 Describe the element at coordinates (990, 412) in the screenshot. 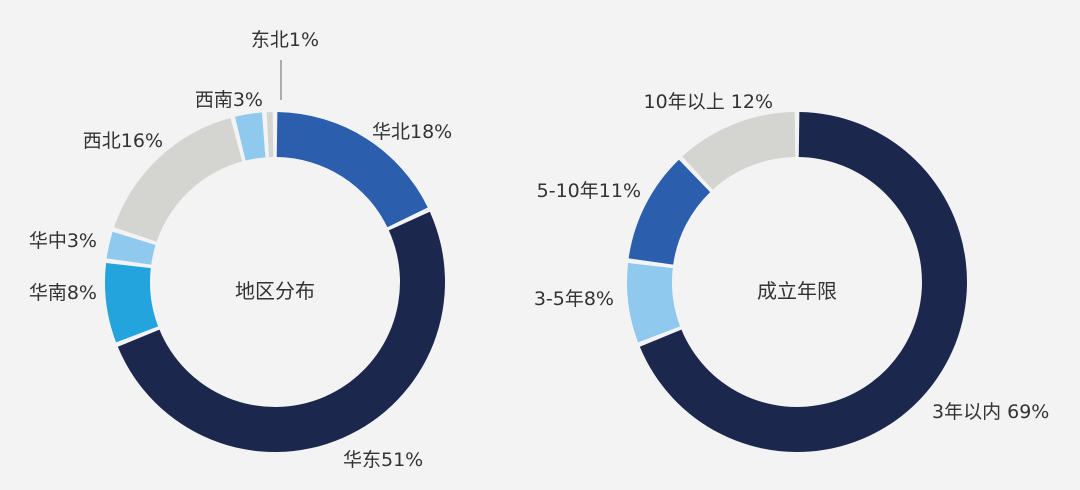

I see `slice-label: 3年以内 69%` at that location.